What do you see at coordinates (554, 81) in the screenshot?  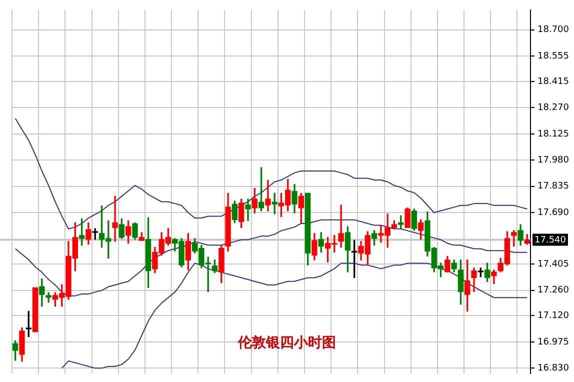 I see `y-tick-label: 18.415` at bounding box center [554, 81].